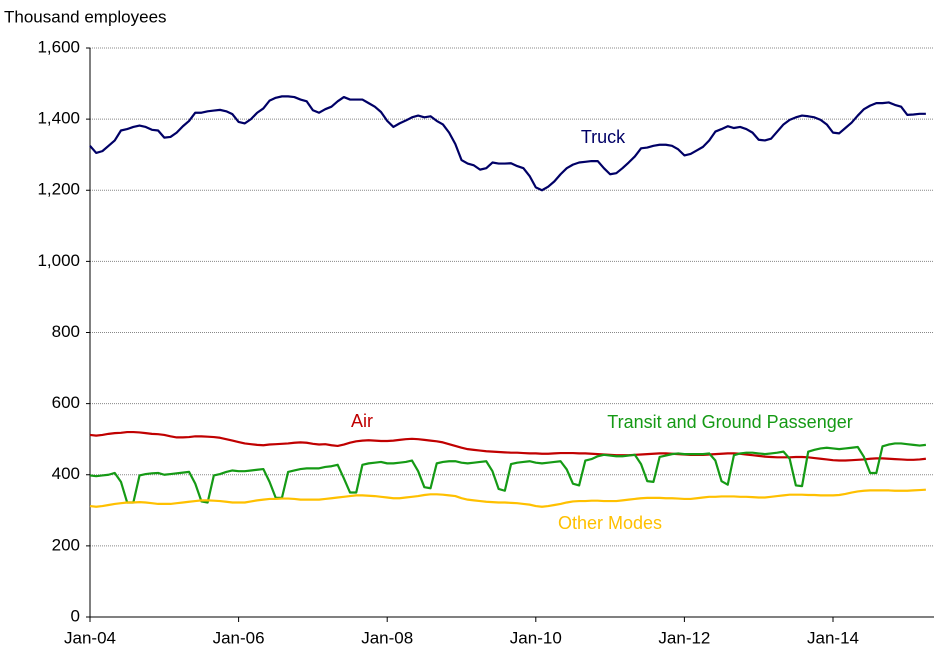 Image resolution: width=934 pixels, height=656 pixels. What do you see at coordinates (239, 637) in the screenshot?
I see `x-tick-label: Jan-06` at bounding box center [239, 637].